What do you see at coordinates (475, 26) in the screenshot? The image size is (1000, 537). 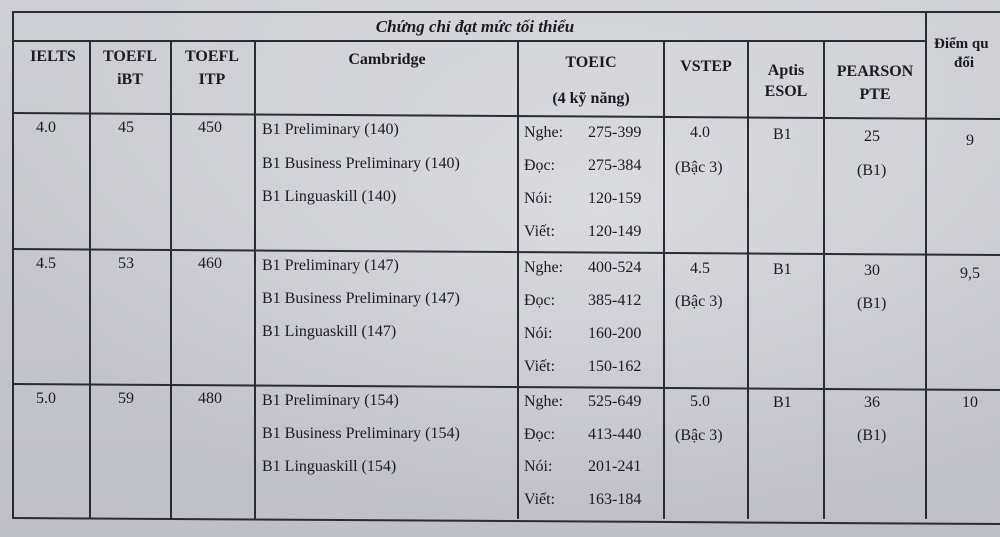 I see `table-title: Chứng chỉ đạt mức tối thiểu` at bounding box center [475, 26].